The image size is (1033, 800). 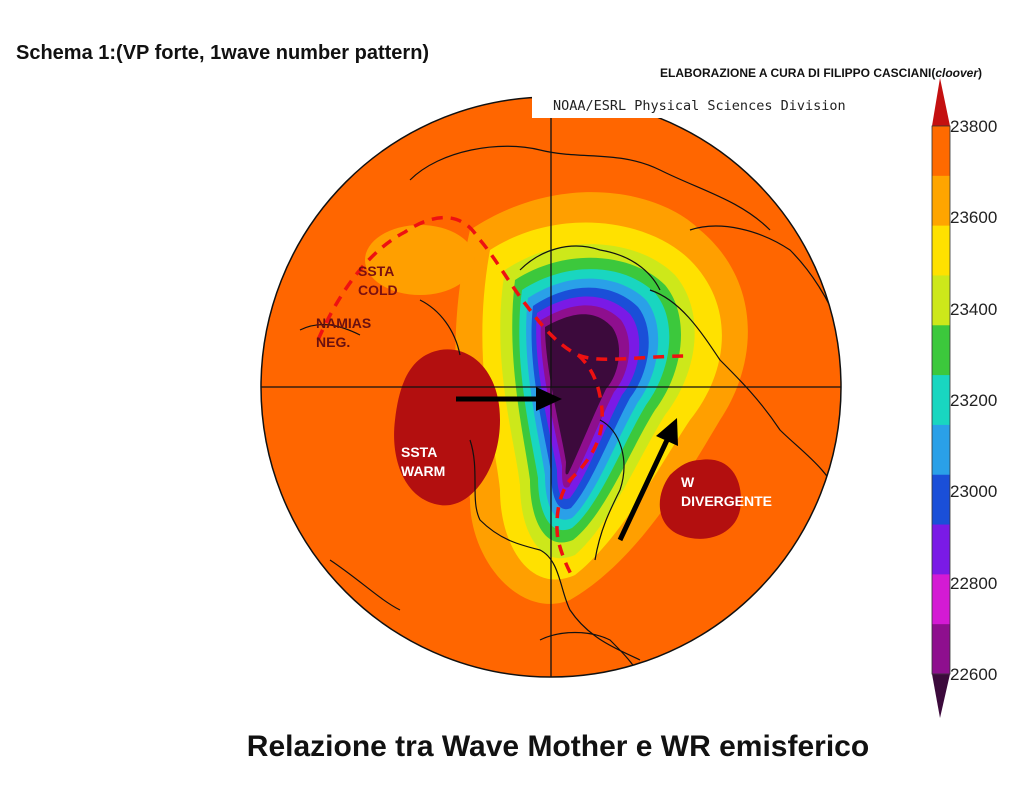 I want to click on source-label: NOAA/ESRL Physical Sciences Division, so click(x=699, y=106).